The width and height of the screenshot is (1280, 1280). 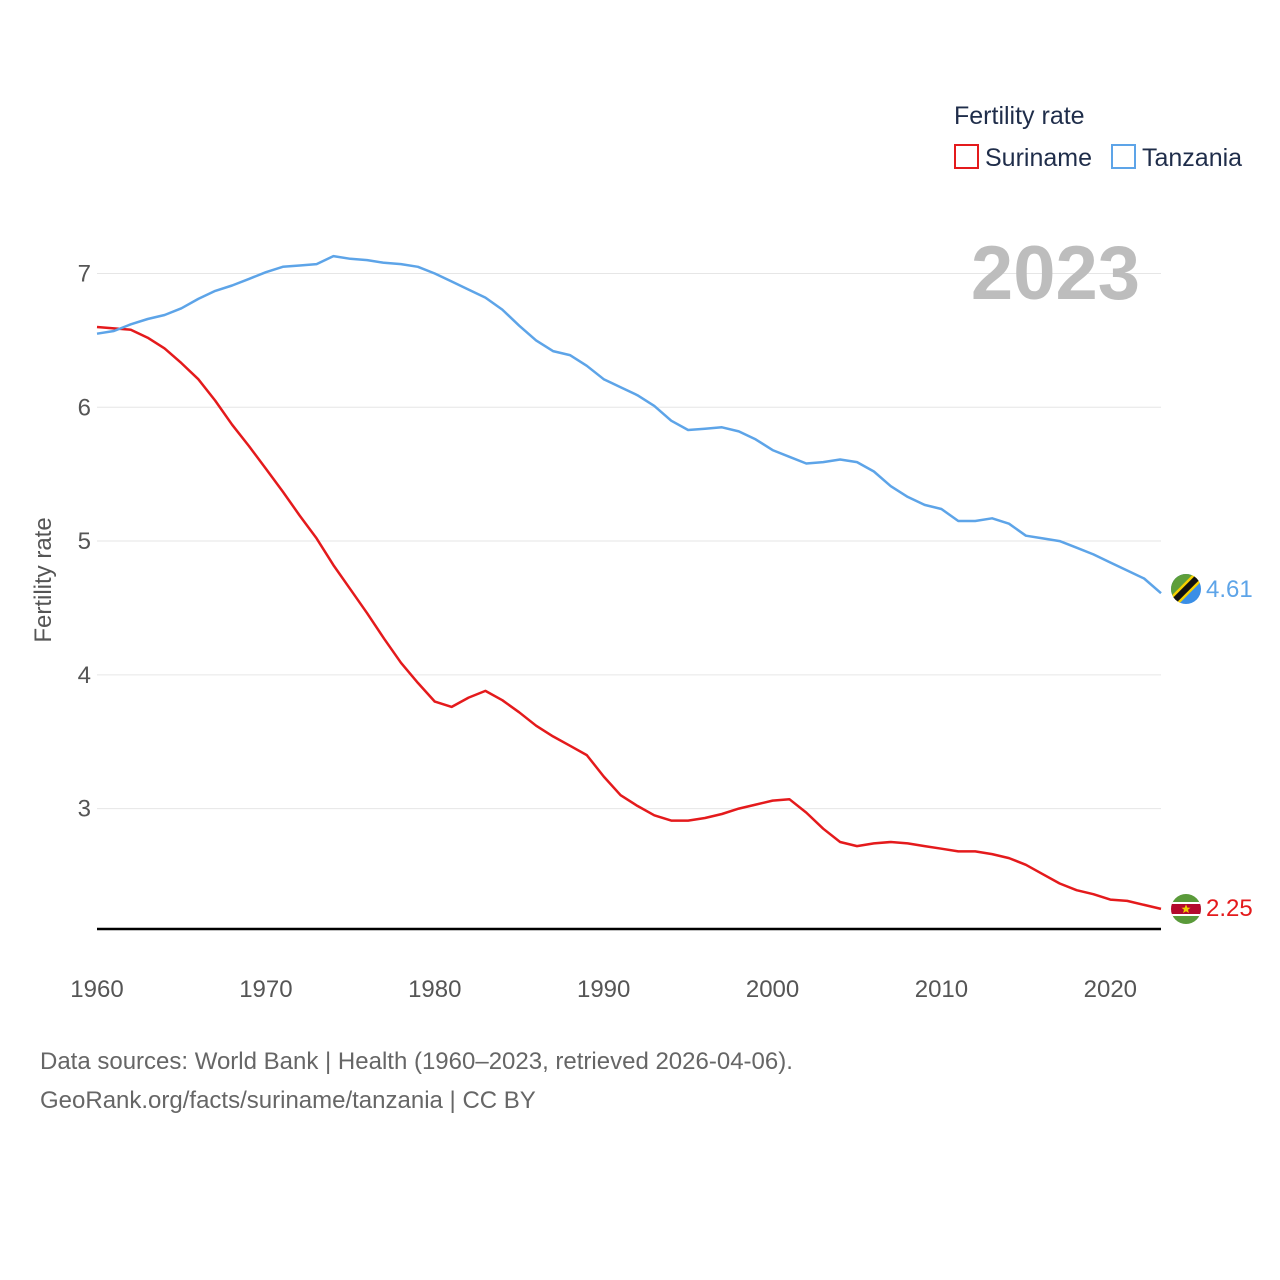 What do you see at coordinates (1038, 158) in the screenshot?
I see `legend-label-suriname: Suriname` at bounding box center [1038, 158].